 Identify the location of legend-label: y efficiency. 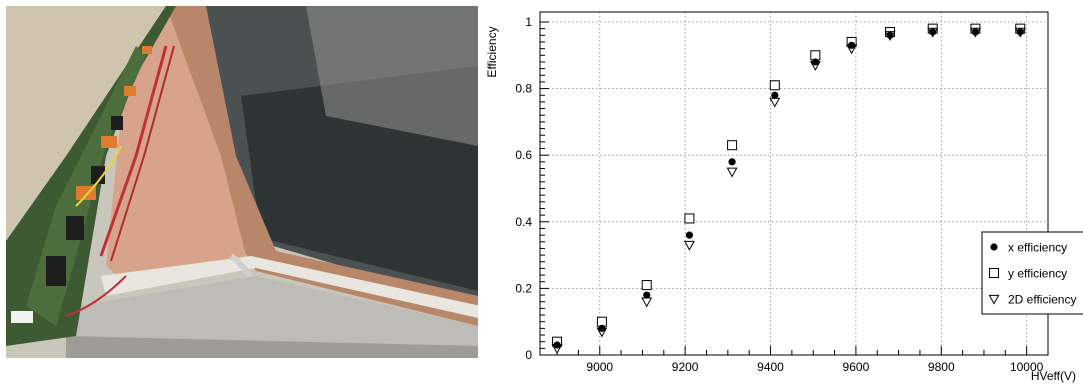
(1037, 274).